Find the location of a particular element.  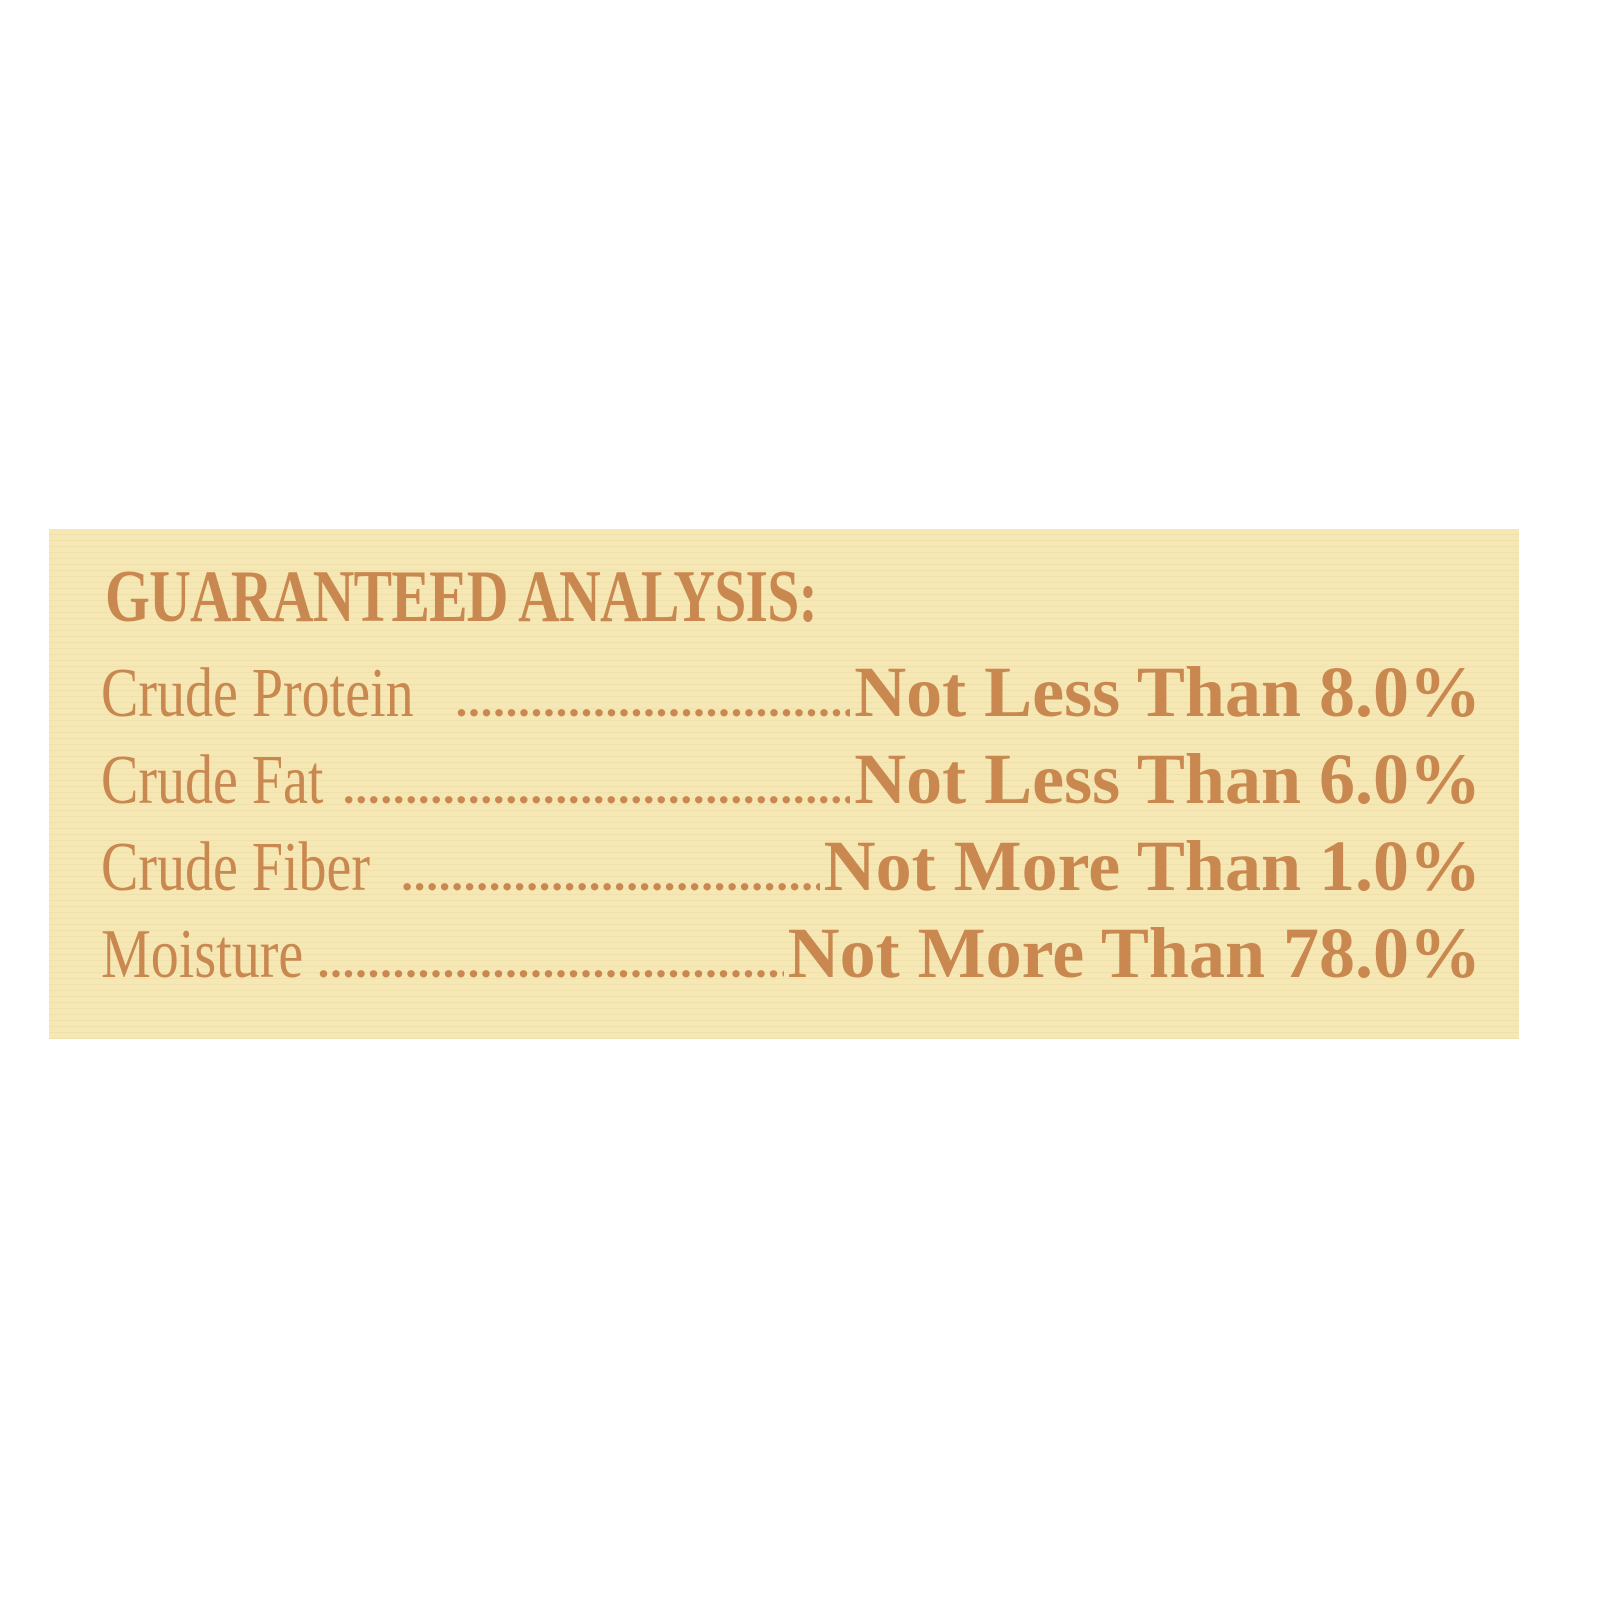

nutrient-name: Moisture is located at coordinates (202, 954).